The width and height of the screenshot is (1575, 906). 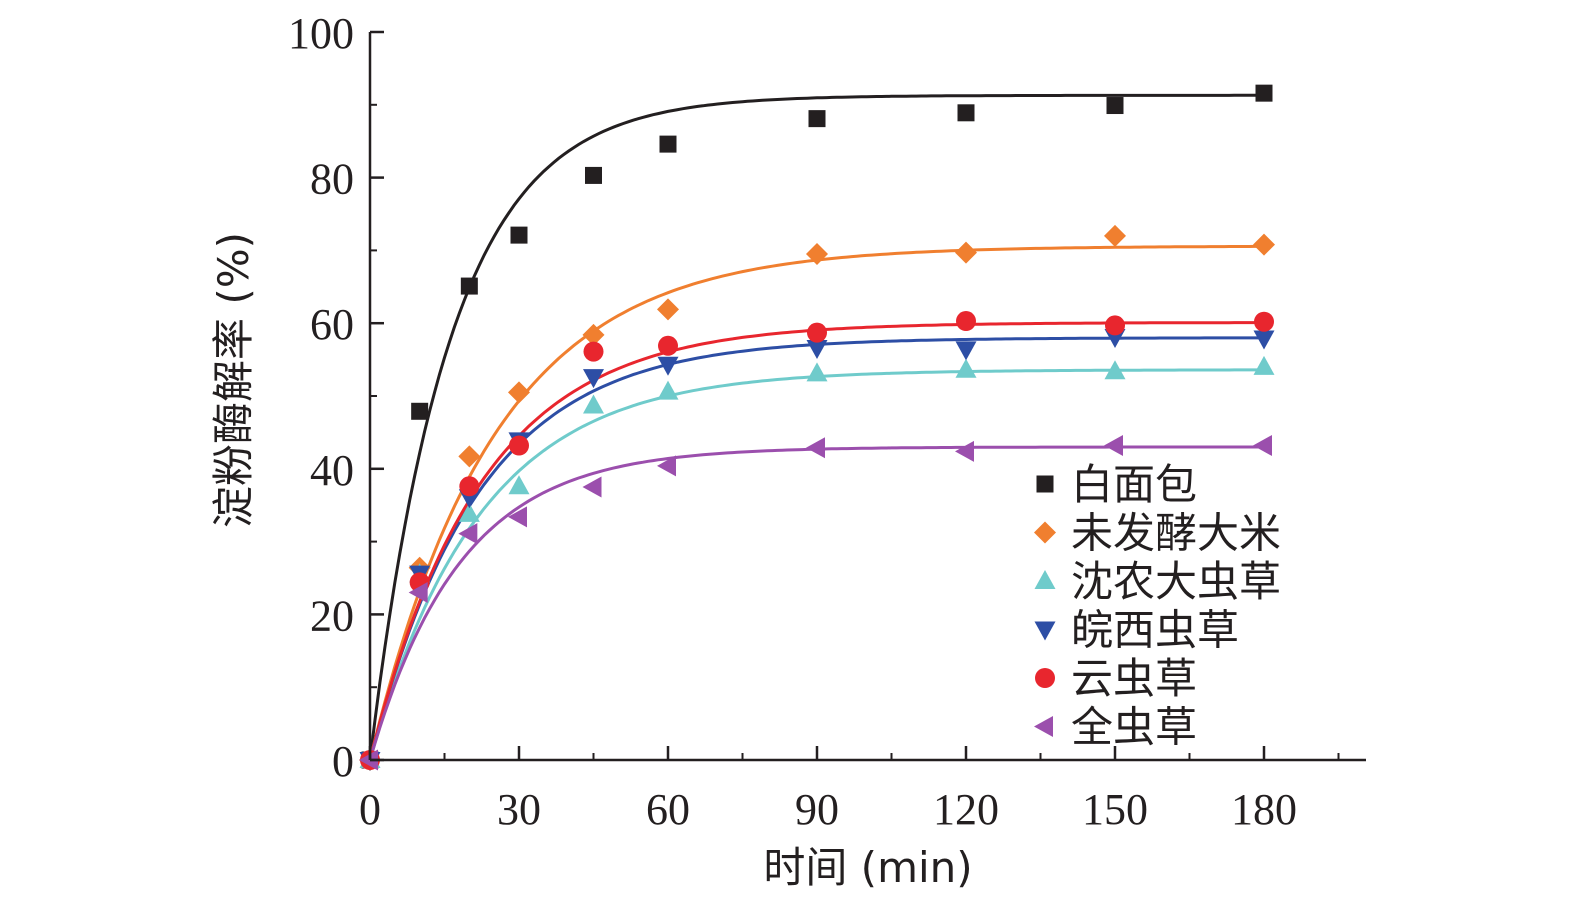 I want to click on x-ticks: 0 30 60 90 120 150 180, so click(x=849, y=790).